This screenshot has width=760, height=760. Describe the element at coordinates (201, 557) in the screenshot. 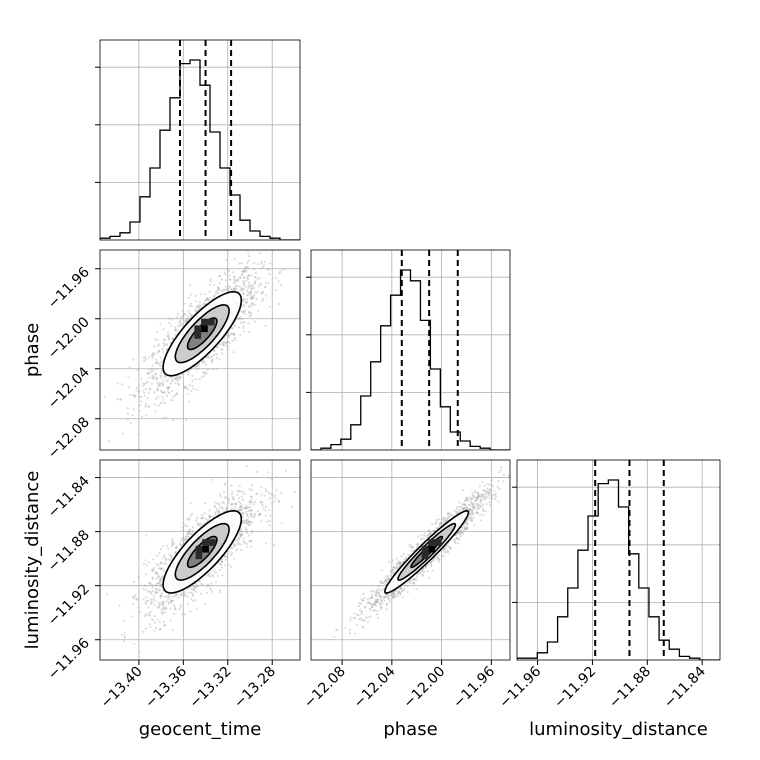

I see `panel-content` at that location.